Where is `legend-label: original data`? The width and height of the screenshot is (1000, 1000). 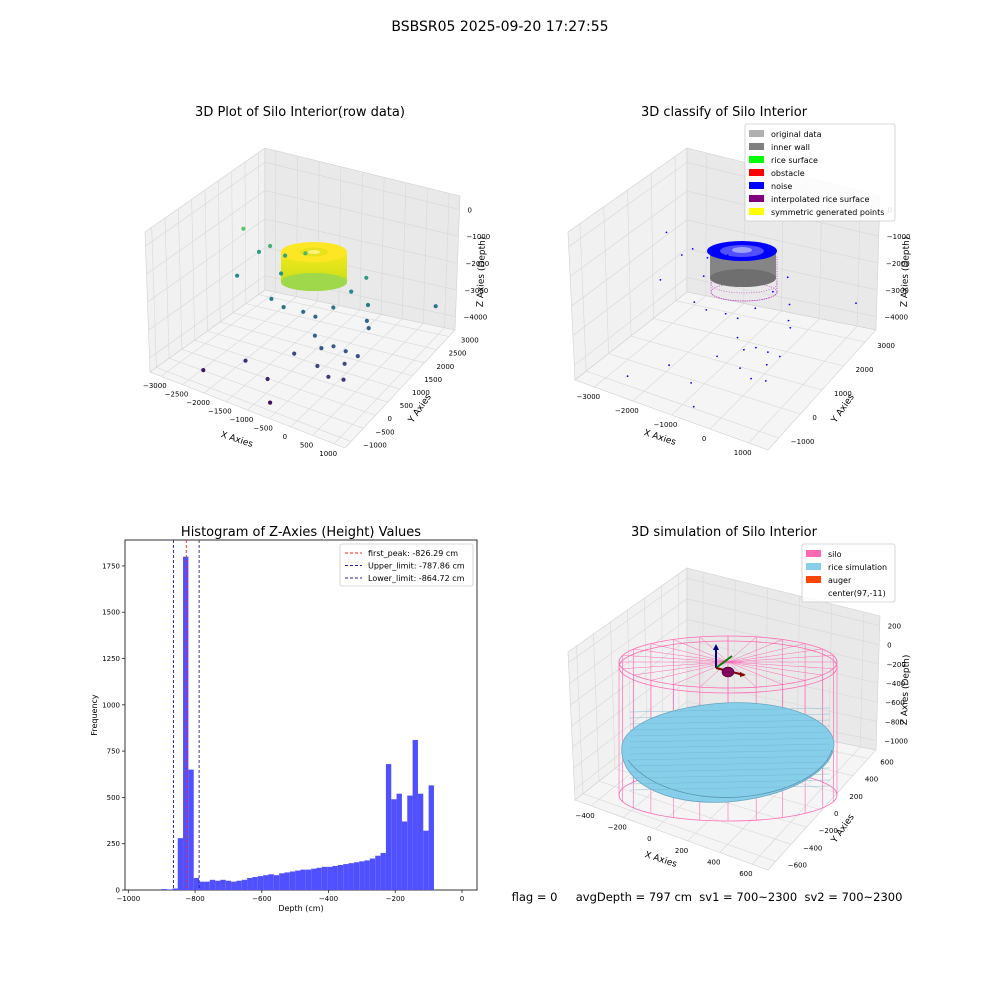 legend-label: original data is located at coordinates (796, 134).